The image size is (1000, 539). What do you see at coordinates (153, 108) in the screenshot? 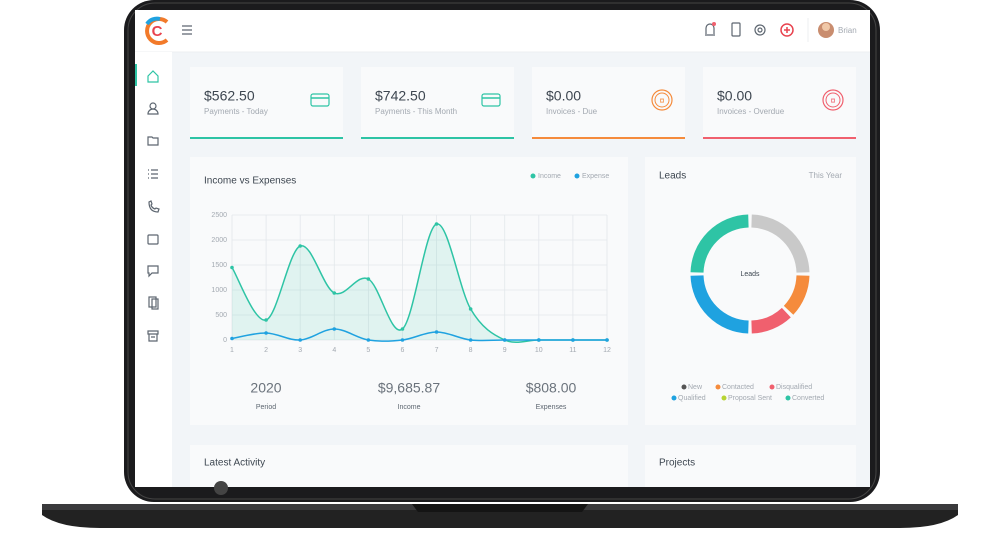
I see `nav-customers` at bounding box center [153, 108].